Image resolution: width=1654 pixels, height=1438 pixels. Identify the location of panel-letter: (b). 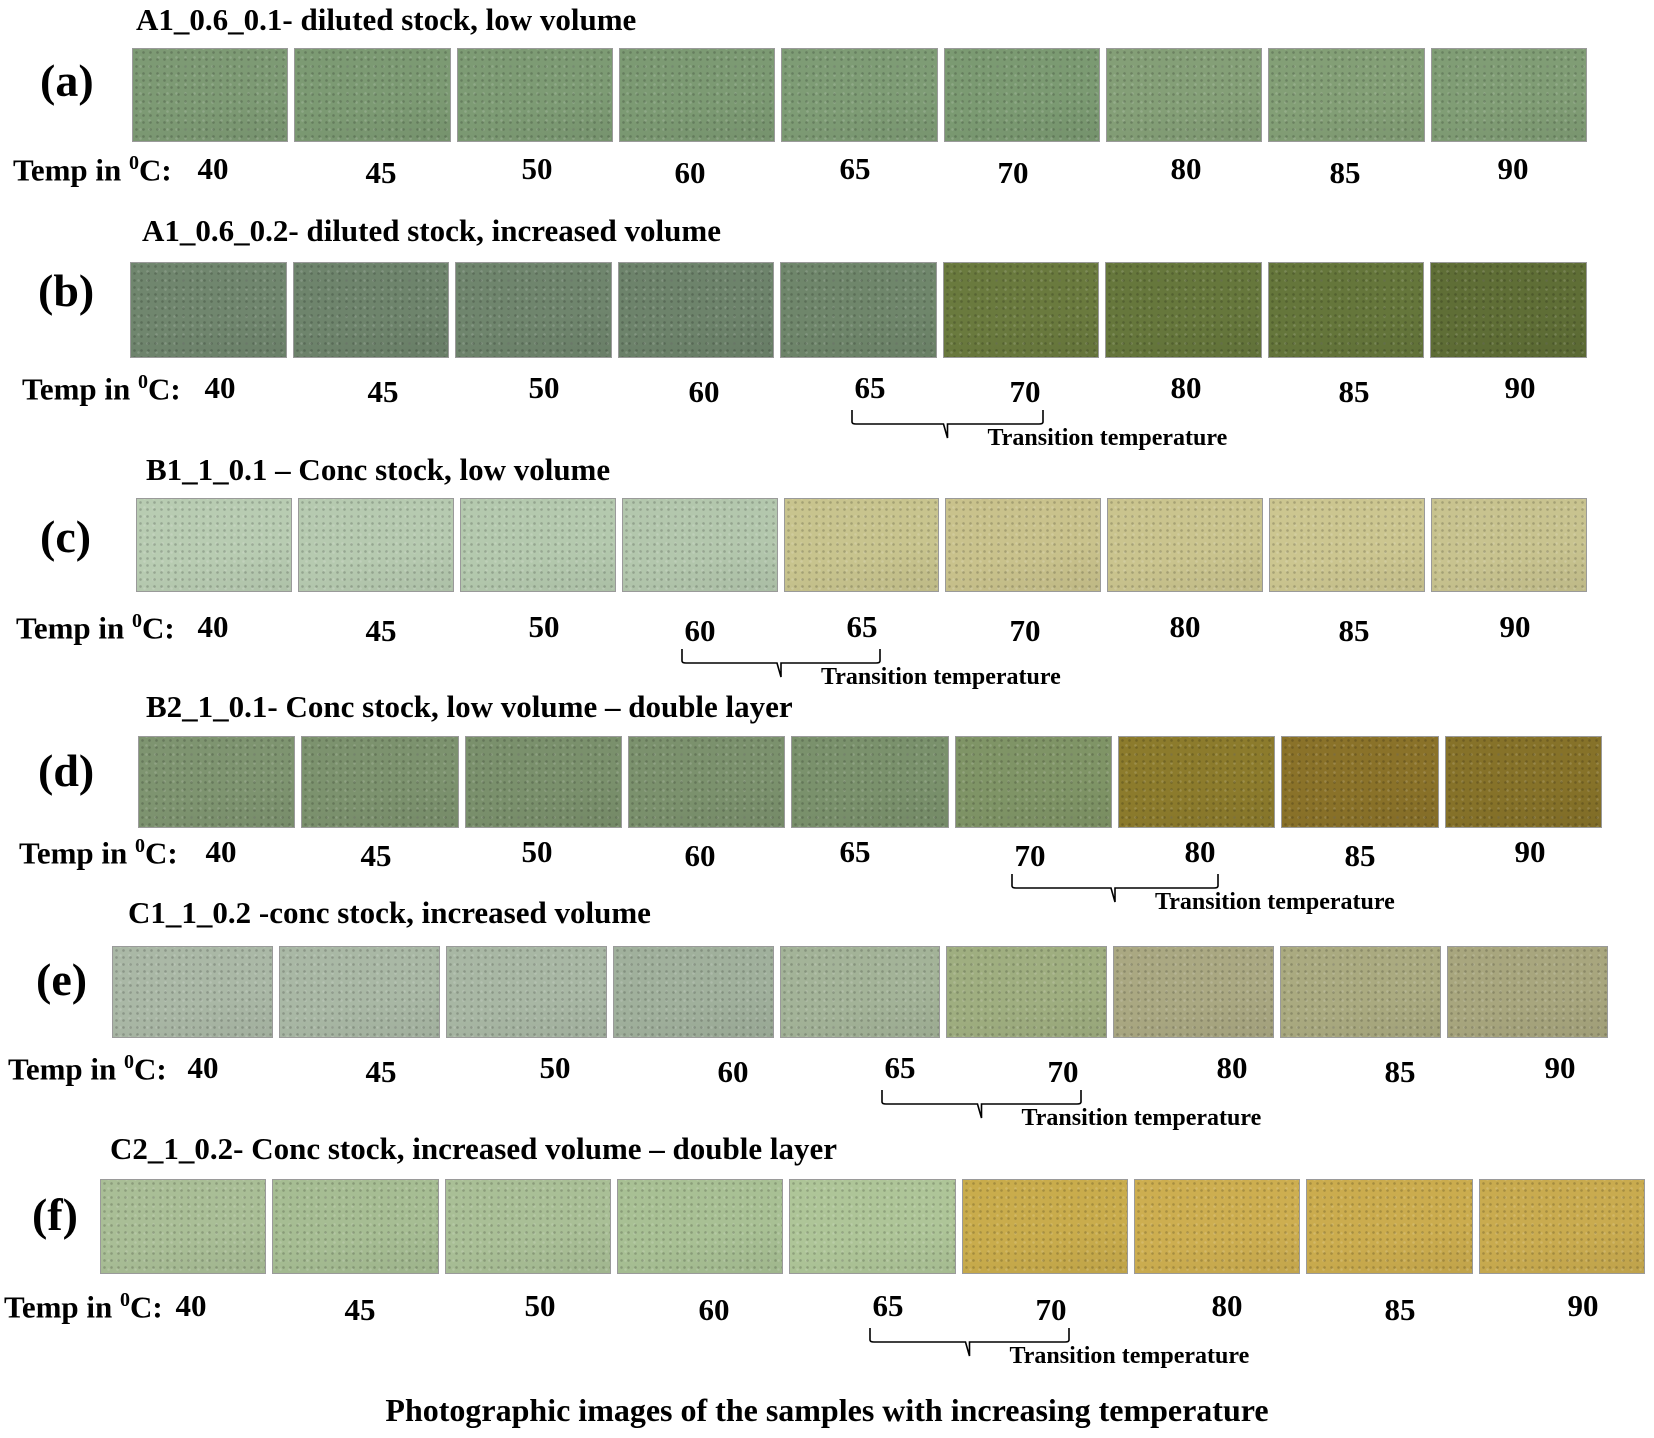
(66, 290).